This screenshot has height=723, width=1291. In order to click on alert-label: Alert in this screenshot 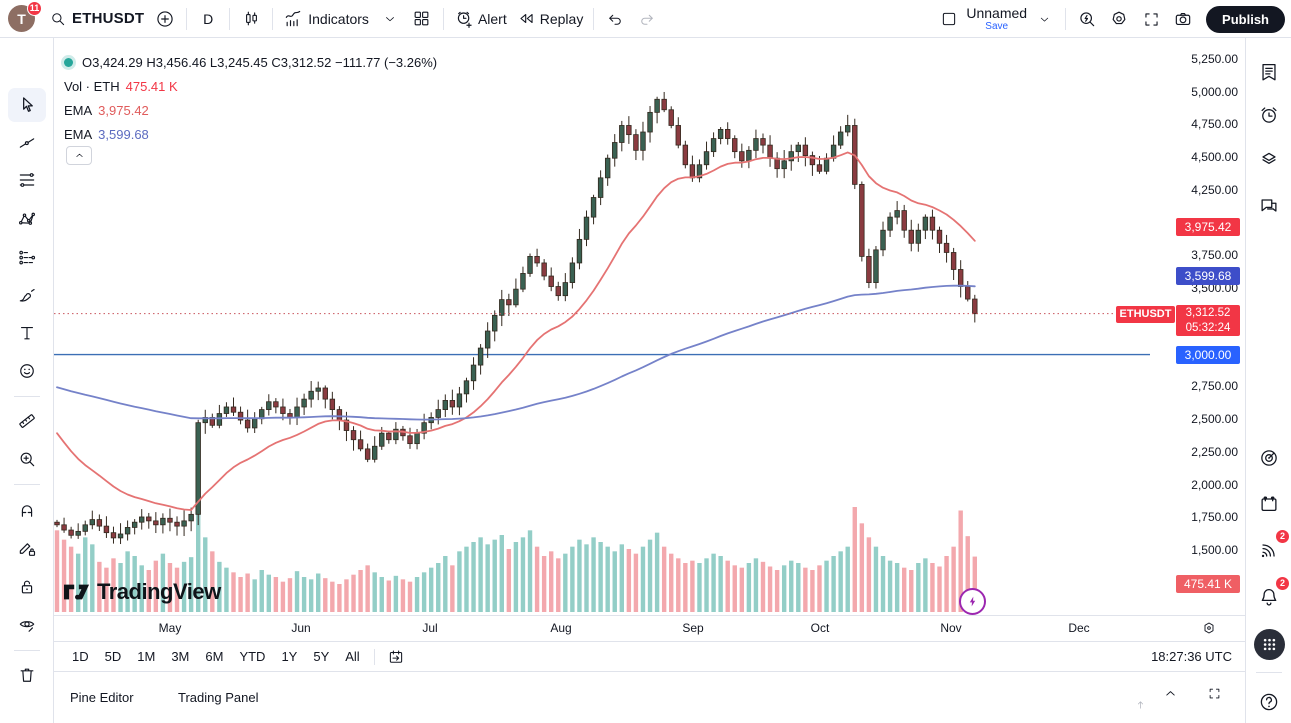, I will do `click(492, 18)`.